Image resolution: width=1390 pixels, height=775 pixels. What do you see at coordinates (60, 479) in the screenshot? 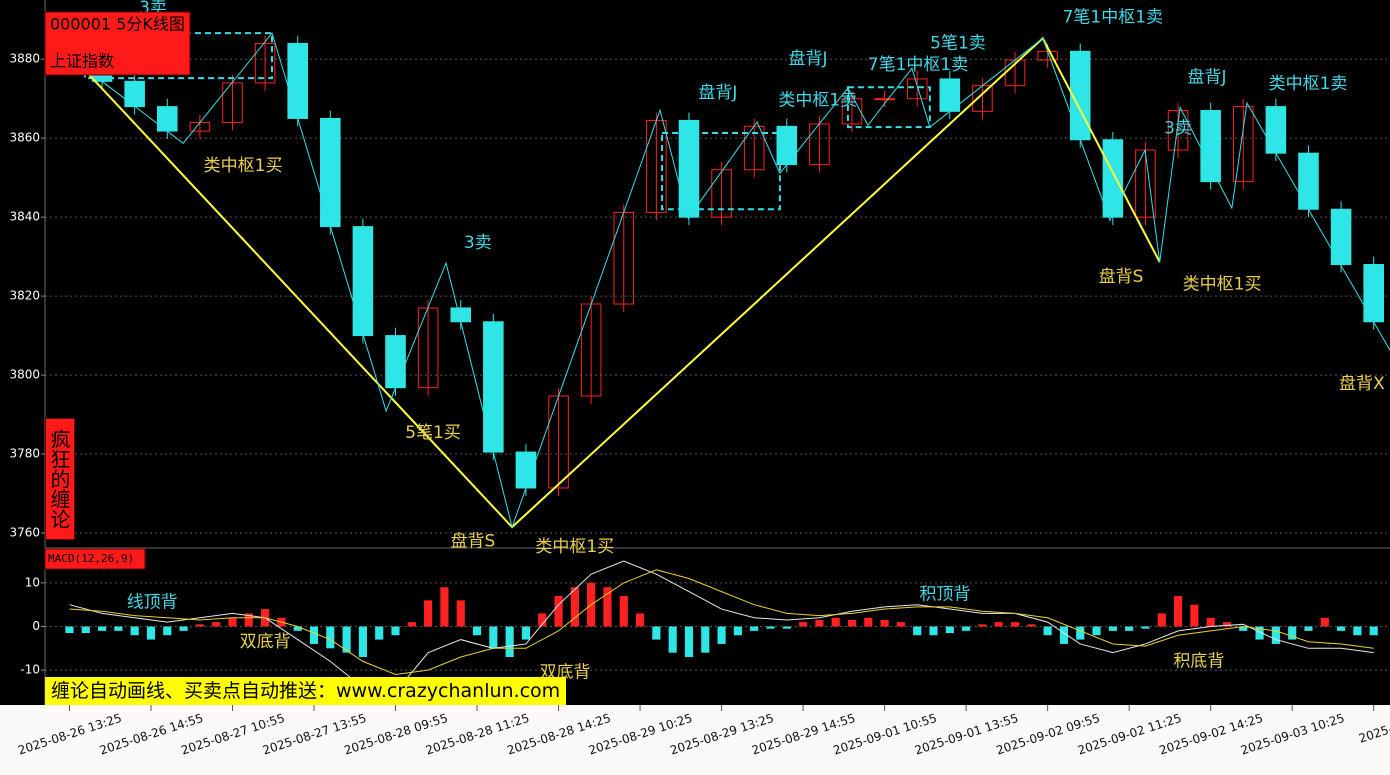
I see `side-label: 疯狂的缠论` at bounding box center [60, 479].